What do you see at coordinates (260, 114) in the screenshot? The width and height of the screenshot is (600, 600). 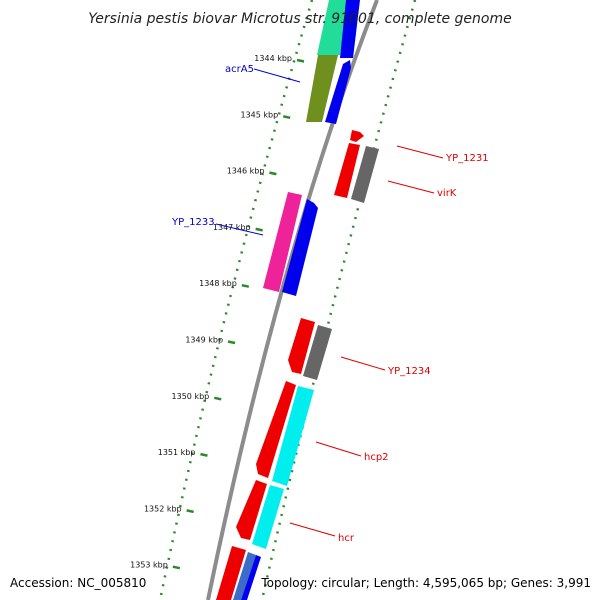 I see `tick-label: 1345 kbp` at bounding box center [260, 114].